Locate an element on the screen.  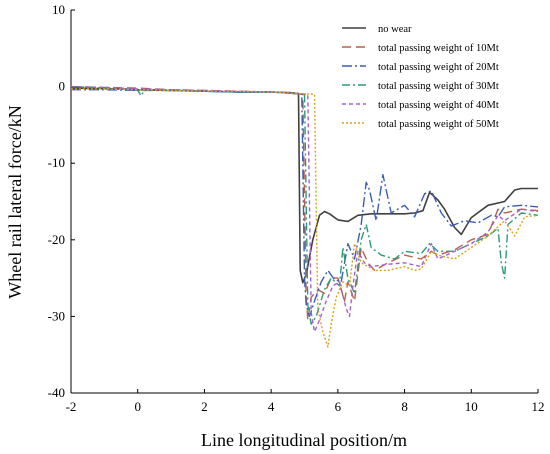
y-axis: 10 0 -10 -20 -30 -40 is located at coordinates (61, 201).